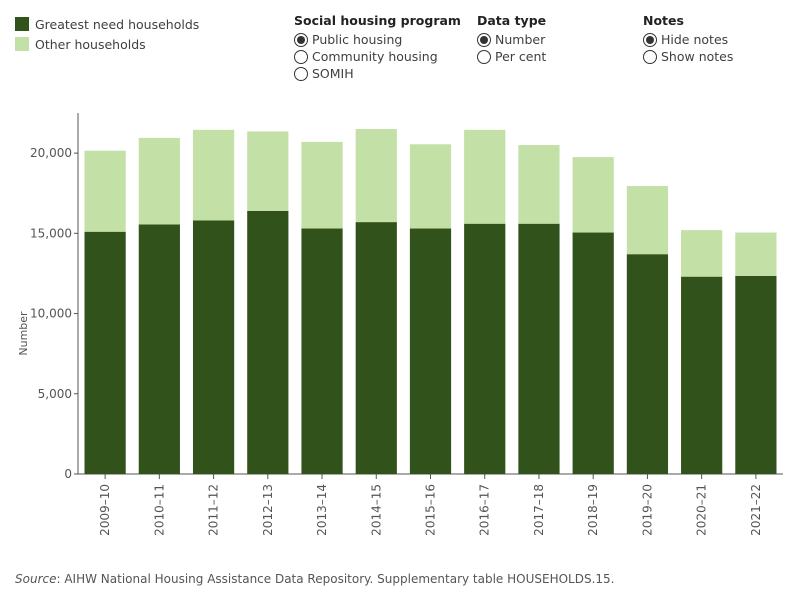  Describe the element at coordinates (539, 348) in the screenshot. I see `bar-greatest-need-2017–18` at that location.